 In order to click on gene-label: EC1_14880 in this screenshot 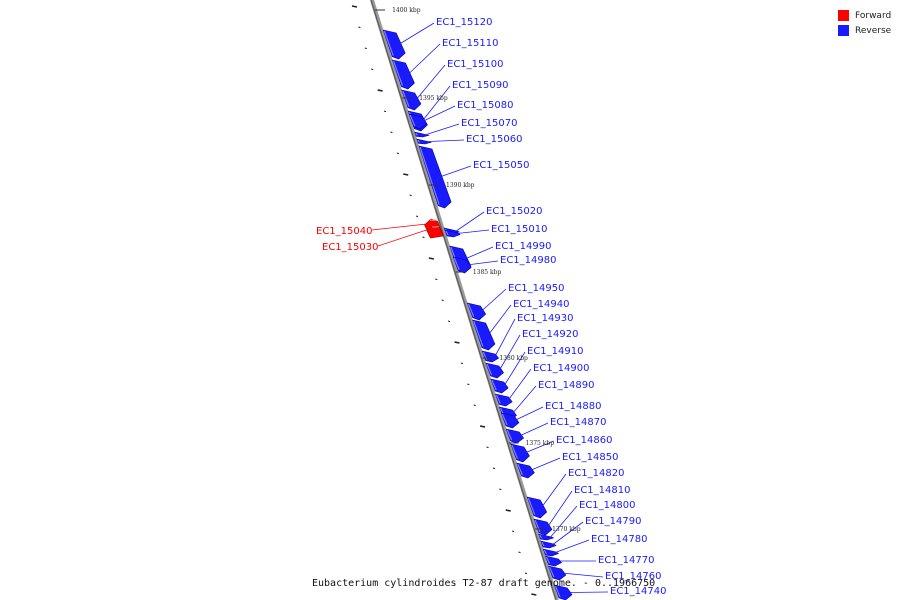, I will do `click(573, 406)`.